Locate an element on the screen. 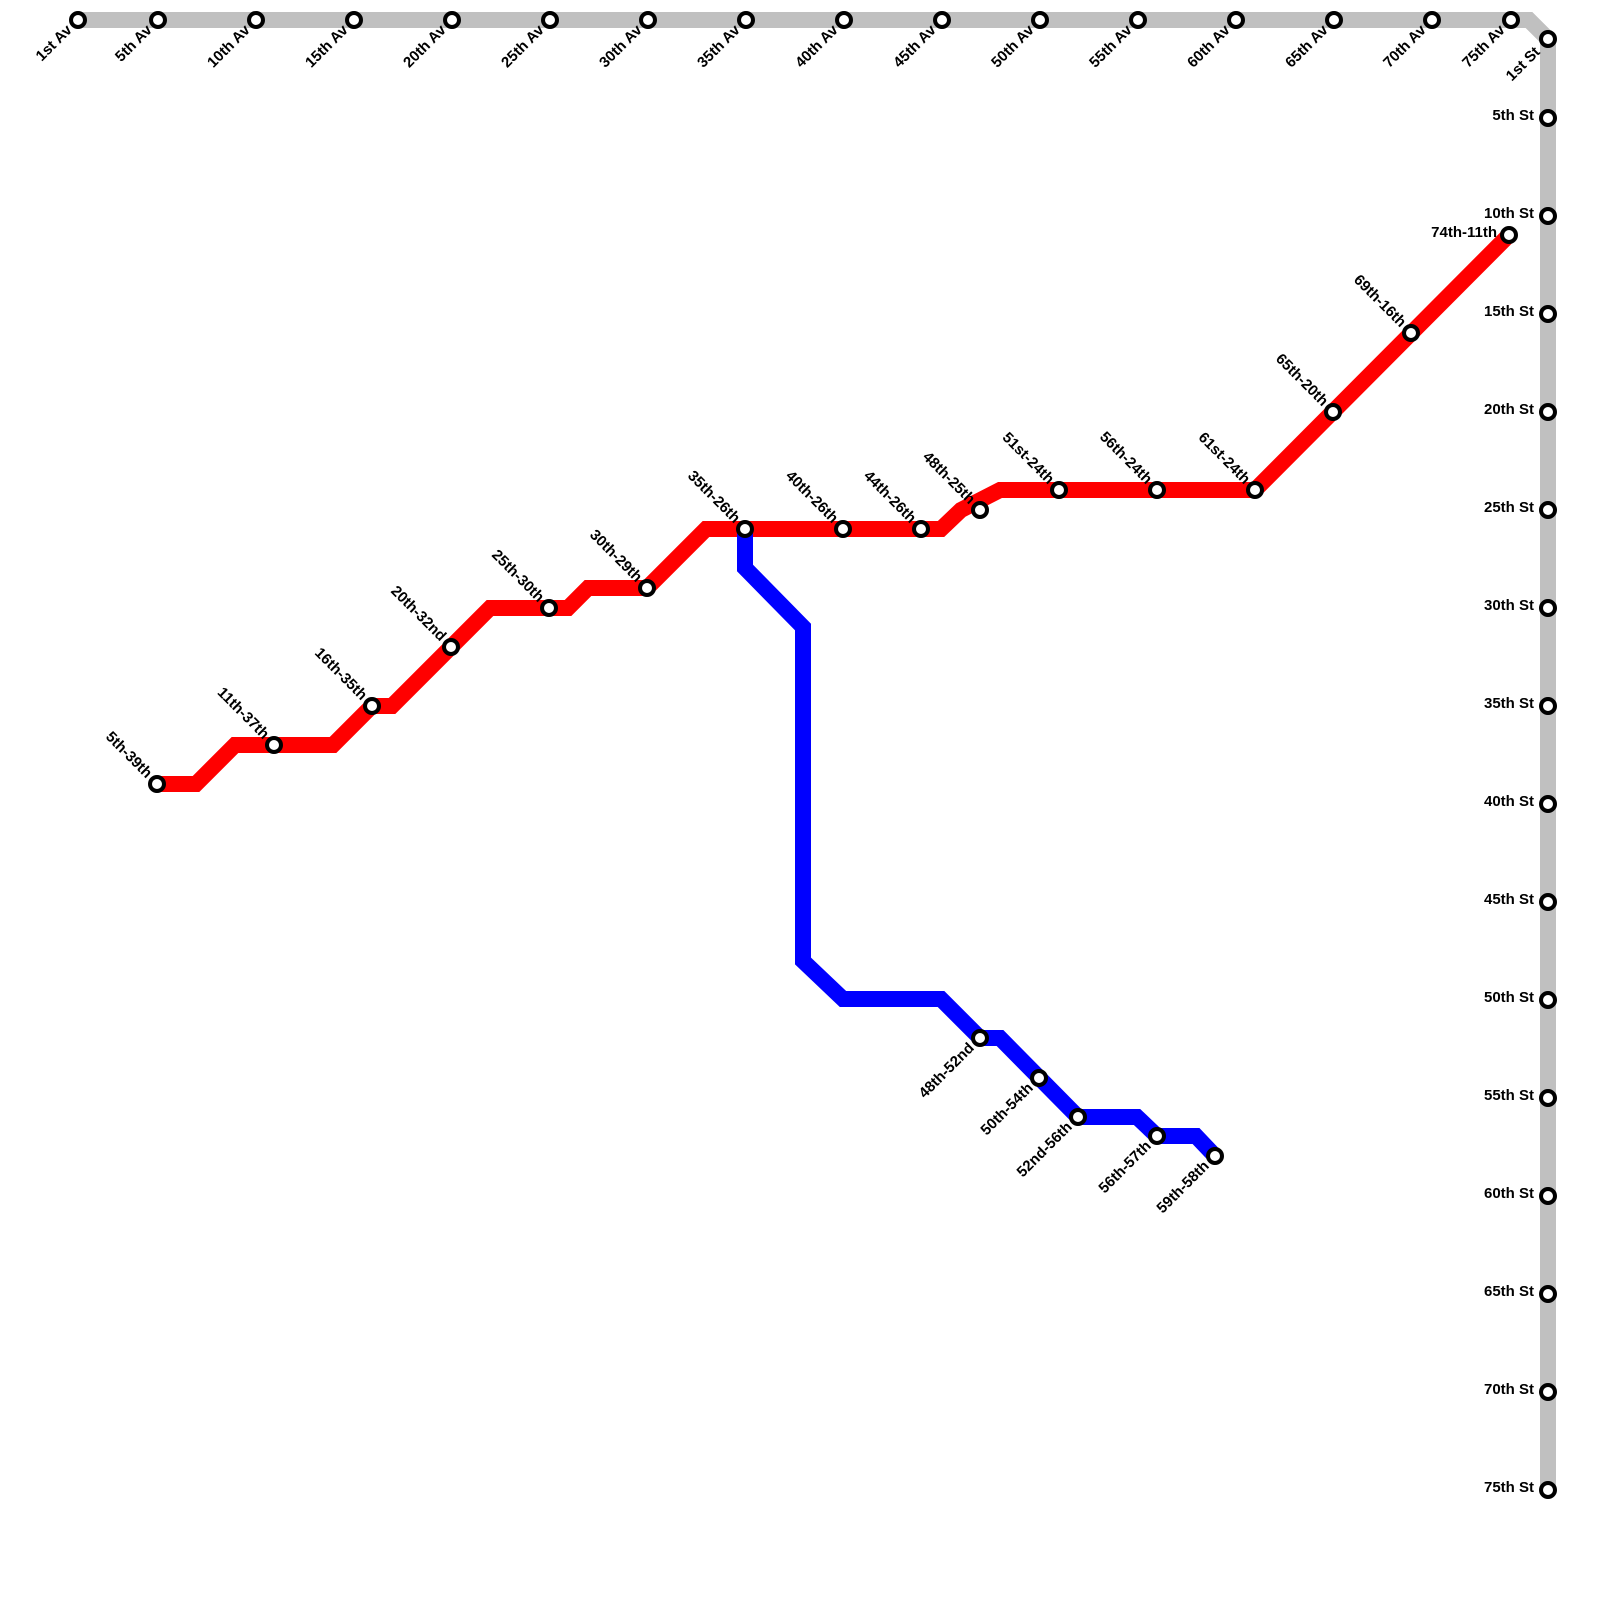 This screenshot has width=1600, height=1600. station-label: 61st-24th is located at coordinates (1224, 458).